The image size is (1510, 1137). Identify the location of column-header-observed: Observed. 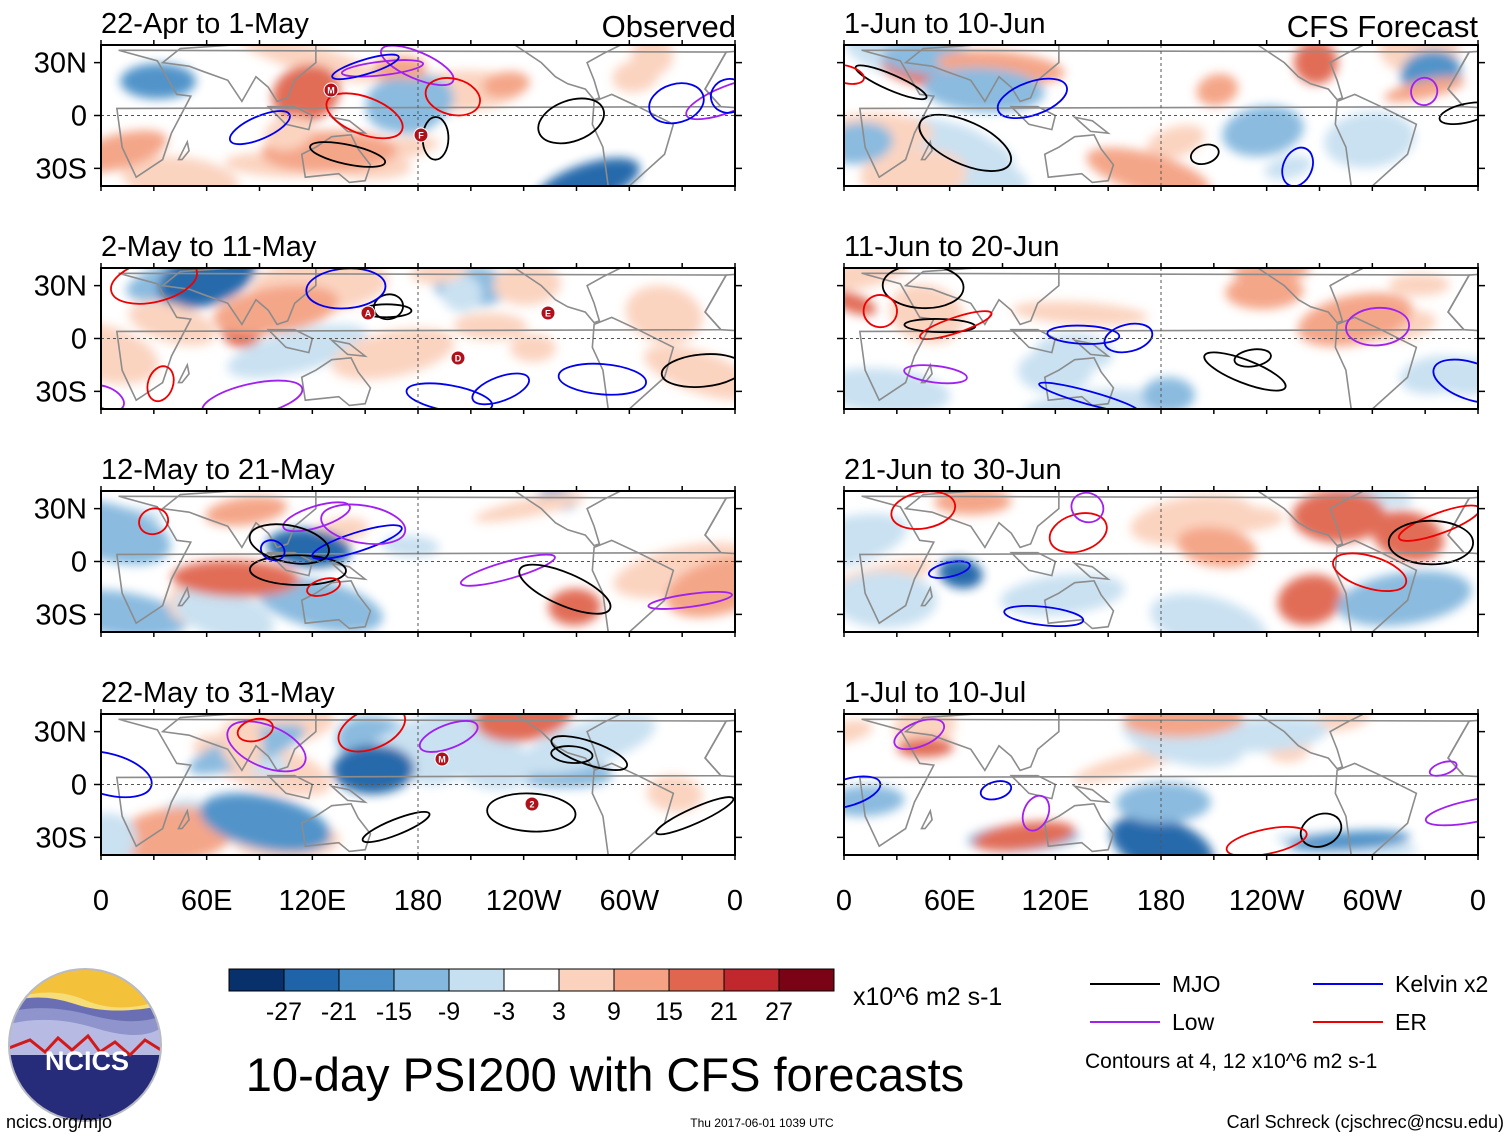
(669, 26).